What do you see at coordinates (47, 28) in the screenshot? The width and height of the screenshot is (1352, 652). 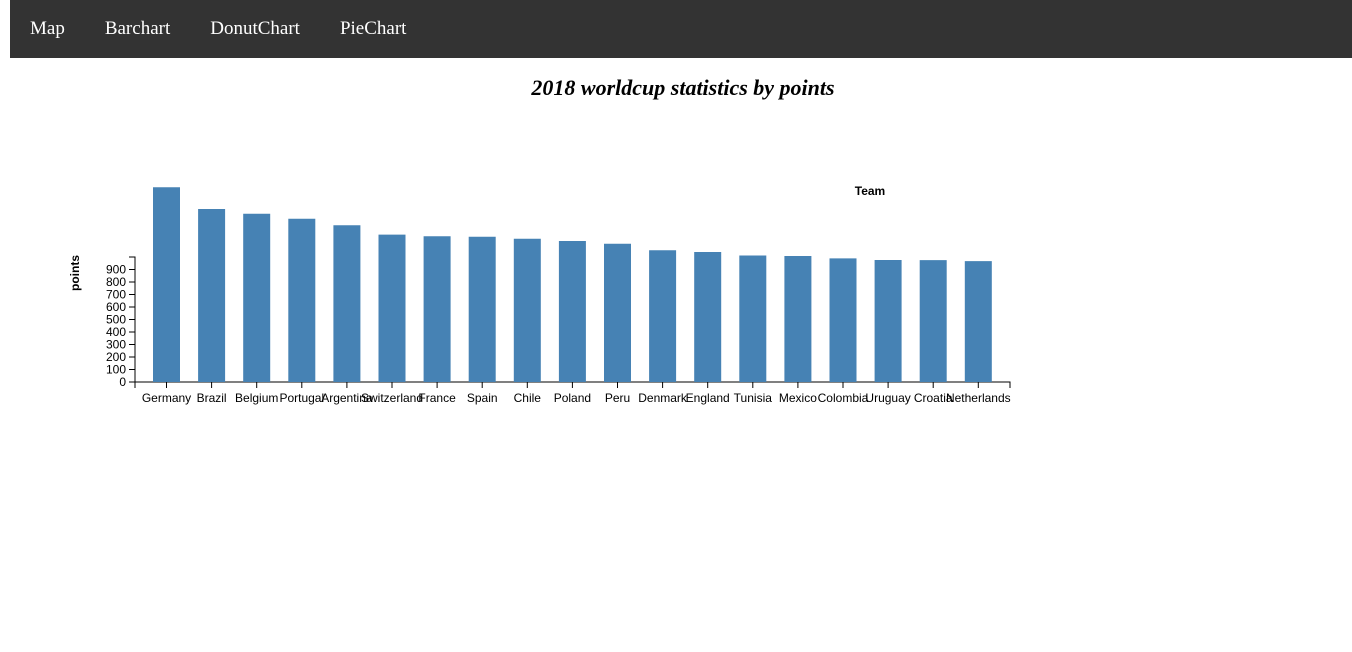 I see `nav-link: Map` at bounding box center [47, 28].